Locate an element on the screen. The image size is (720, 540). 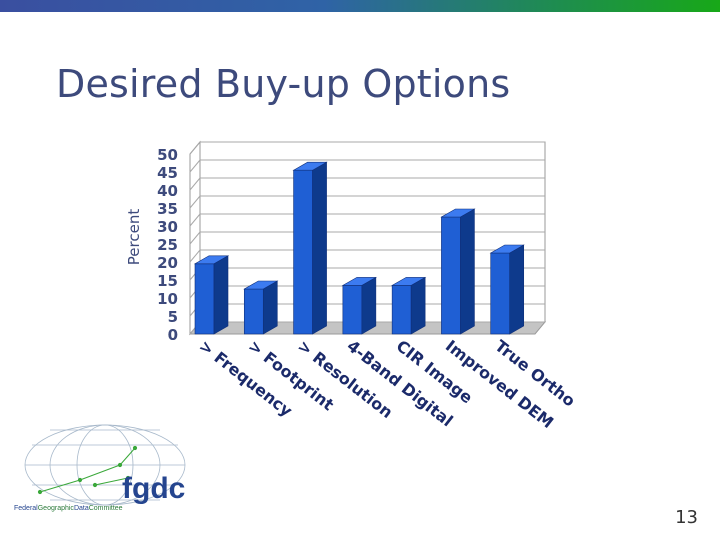
y-tick-label: 15 is located at coordinates (167, 281).